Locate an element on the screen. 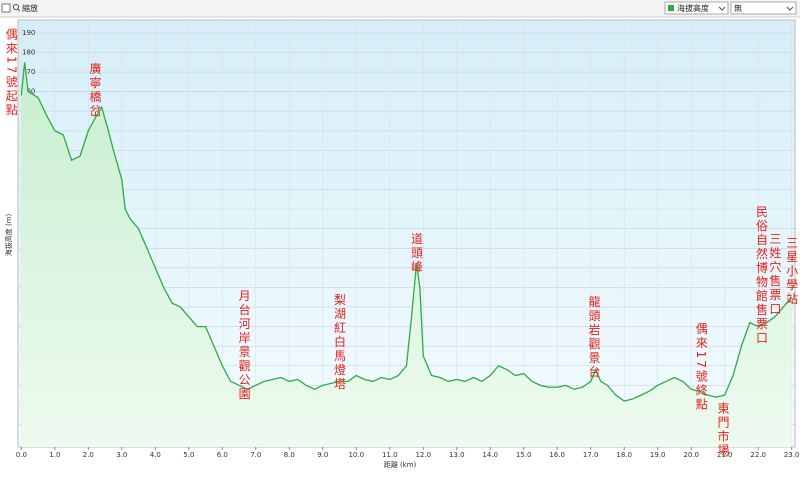 The image size is (800, 479). x-tick-label: 20.0 is located at coordinates (691, 455).